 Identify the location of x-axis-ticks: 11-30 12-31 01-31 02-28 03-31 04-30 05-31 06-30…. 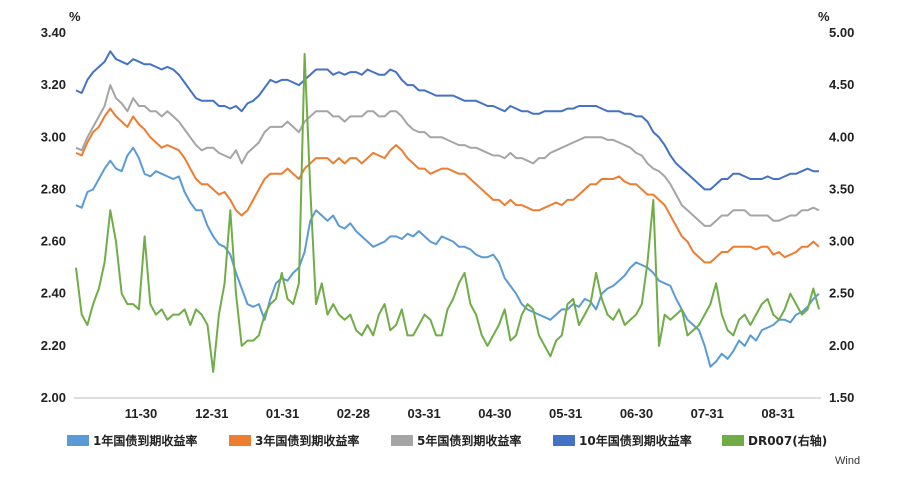
(460, 413).